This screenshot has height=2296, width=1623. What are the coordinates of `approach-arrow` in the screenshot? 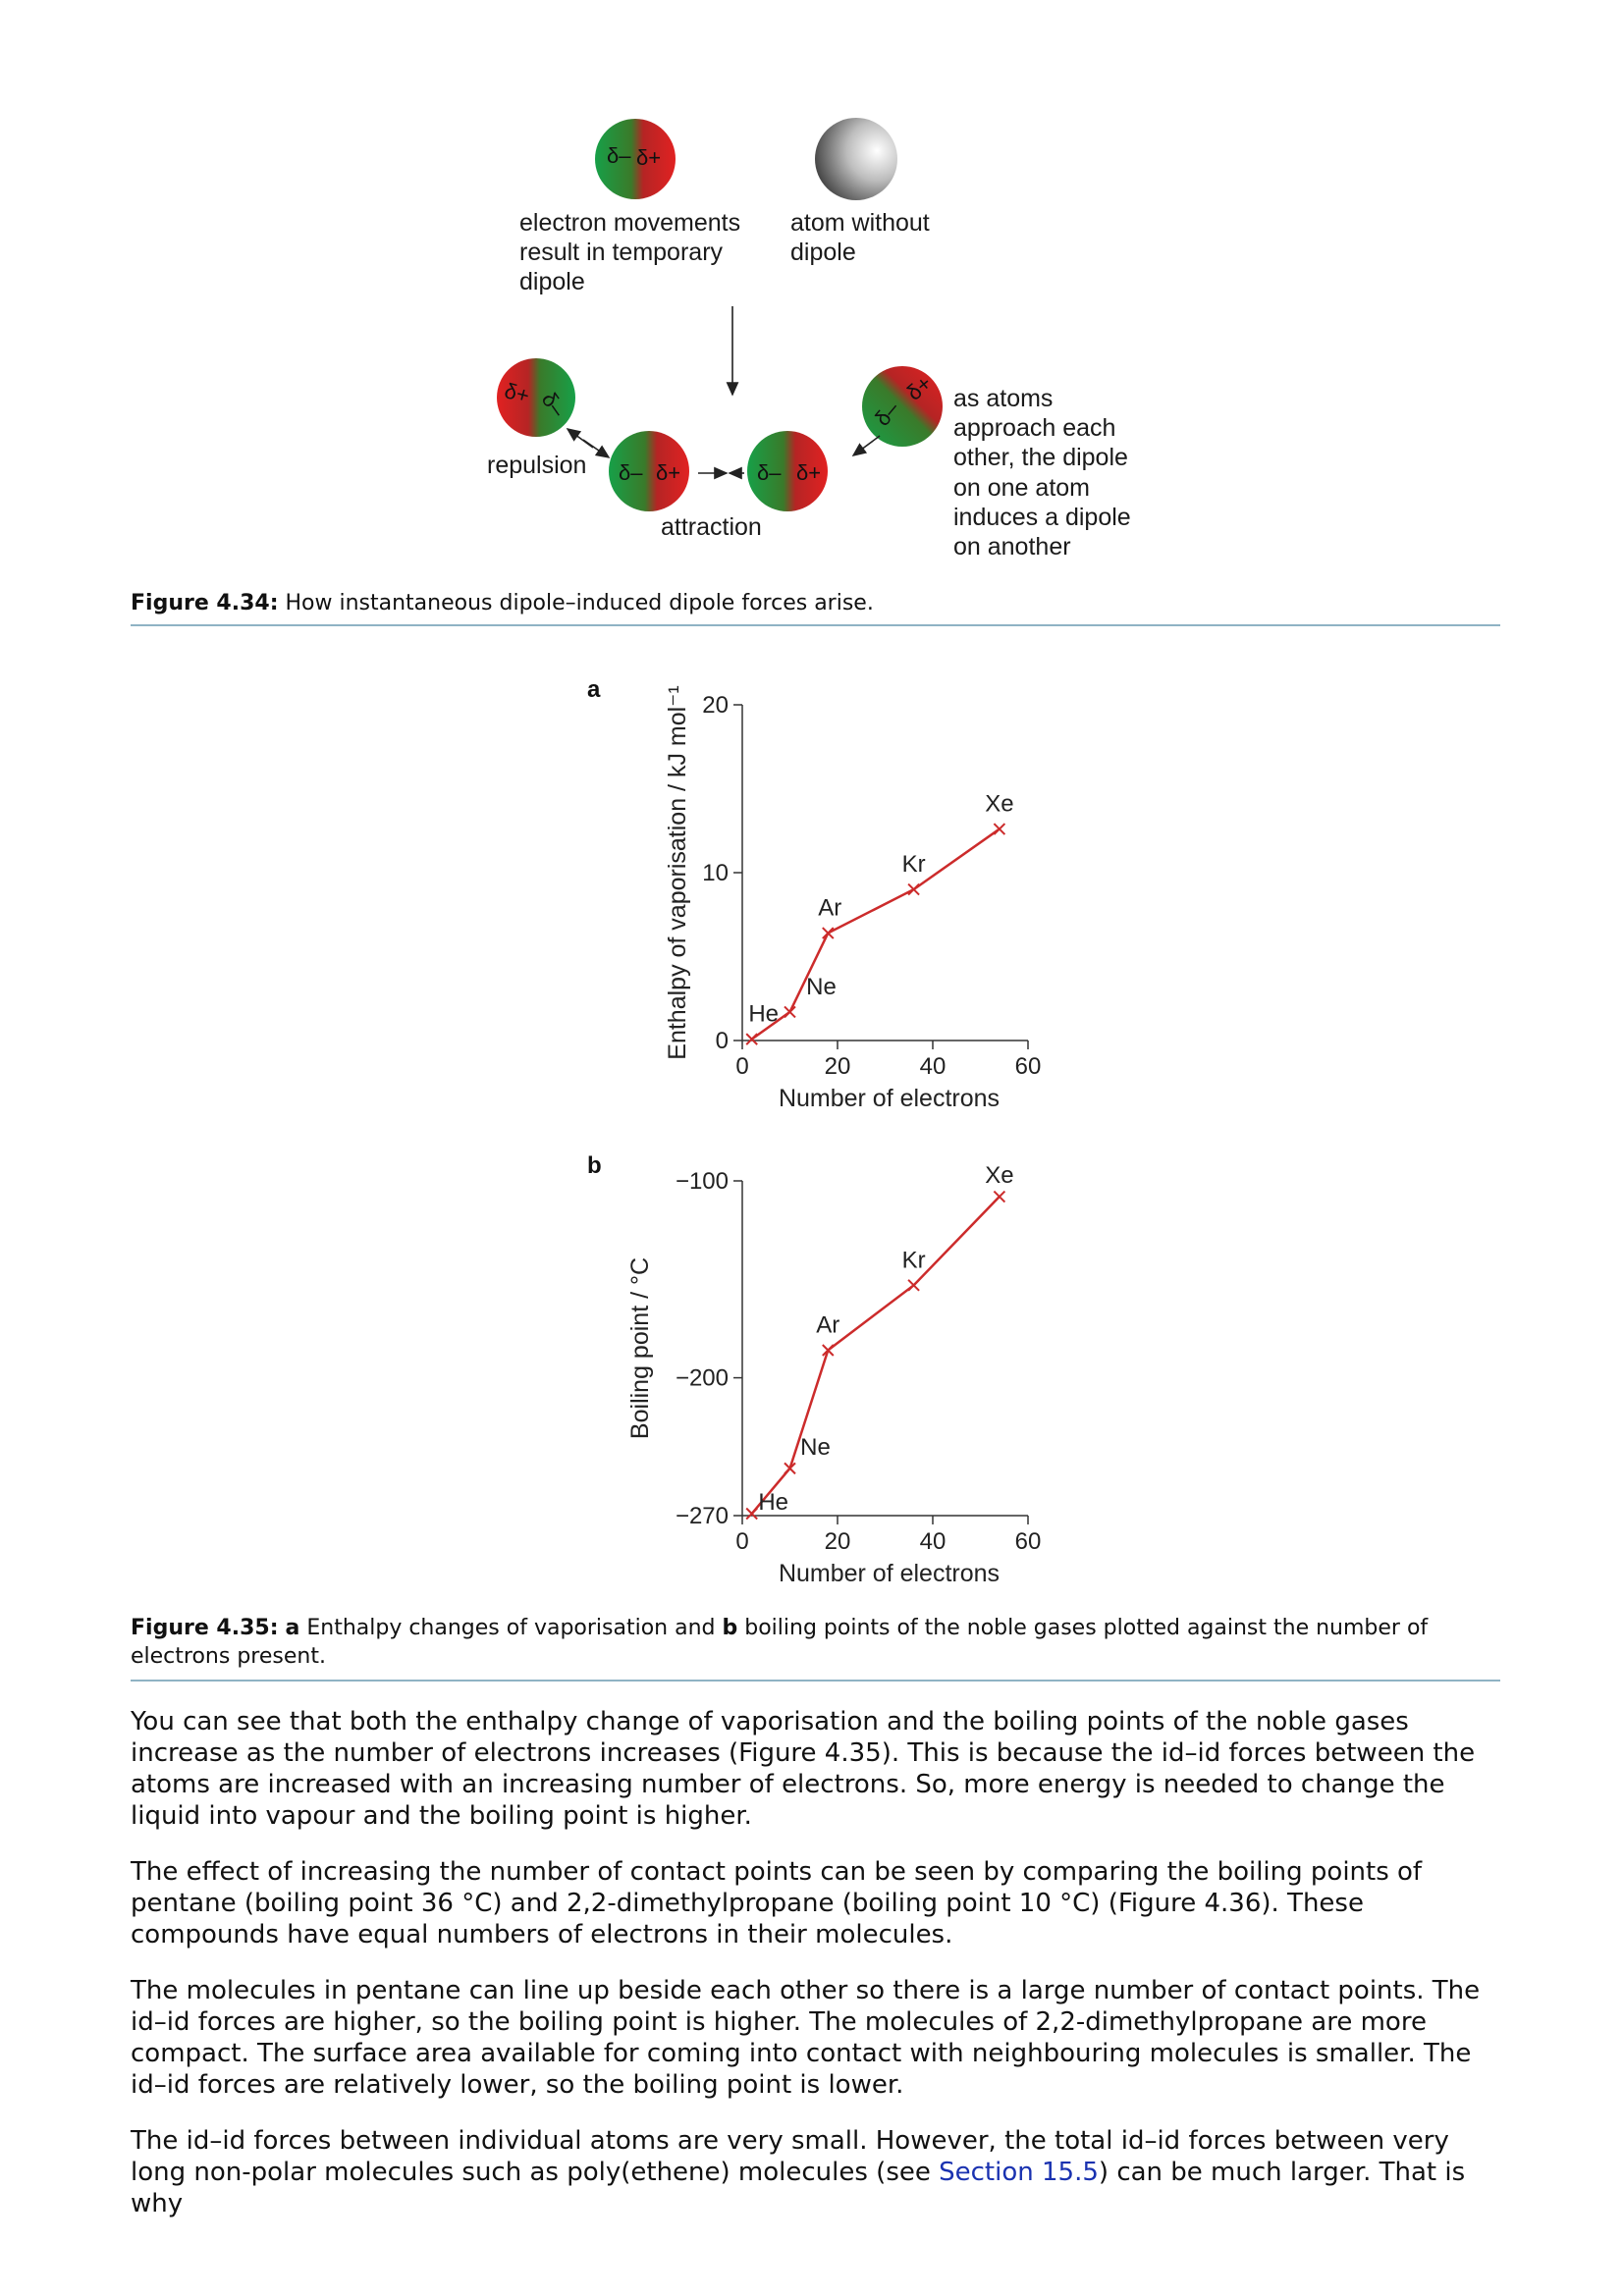 It's located at (866, 445).